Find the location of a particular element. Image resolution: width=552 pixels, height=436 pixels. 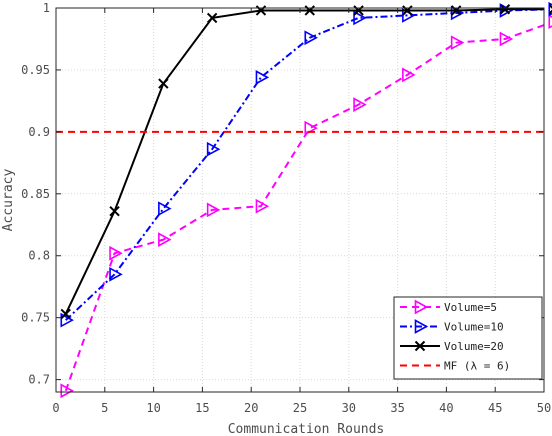

y-tick-label: 0.7 is located at coordinates (39, 380).